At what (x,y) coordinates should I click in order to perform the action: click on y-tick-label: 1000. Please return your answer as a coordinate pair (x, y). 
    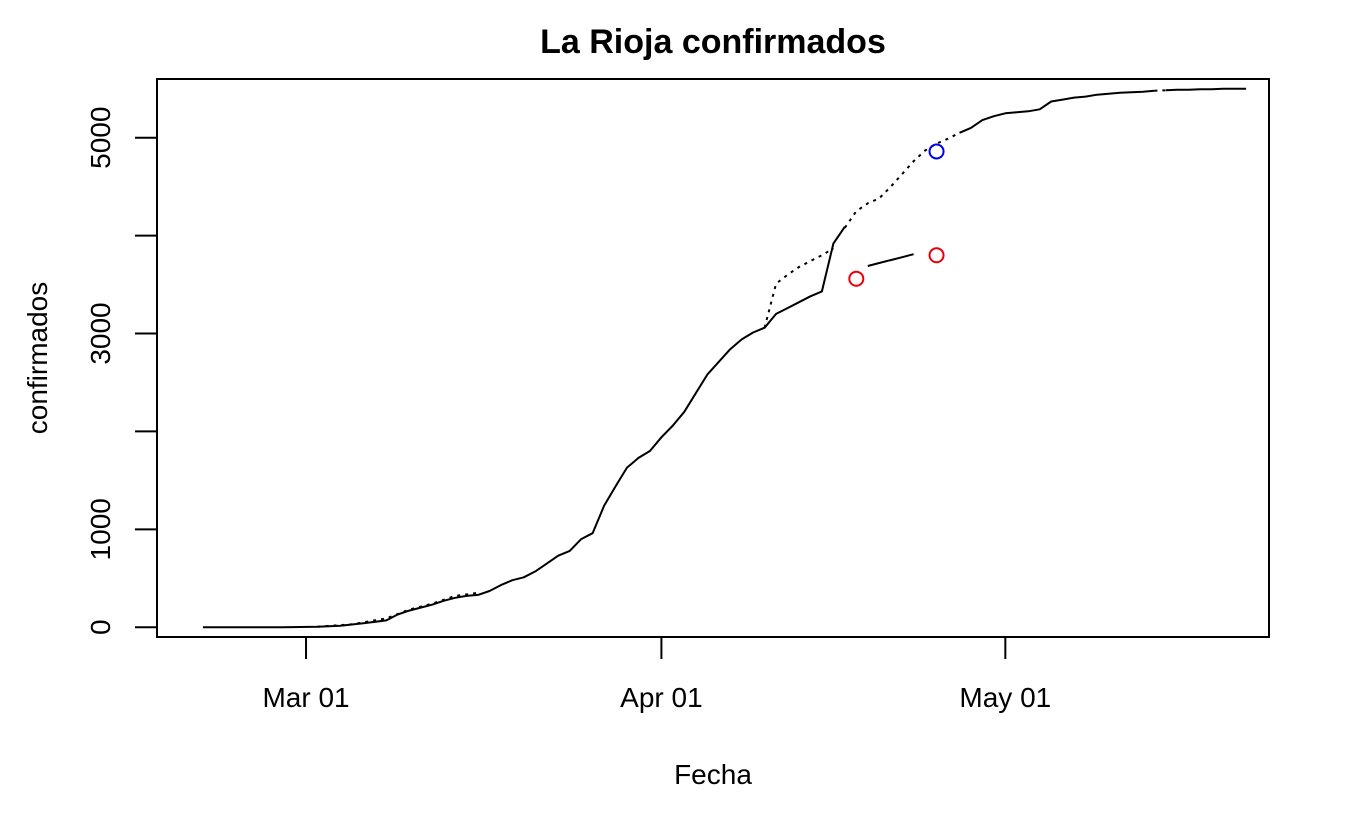
    Looking at the image, I should click on (100, 529).